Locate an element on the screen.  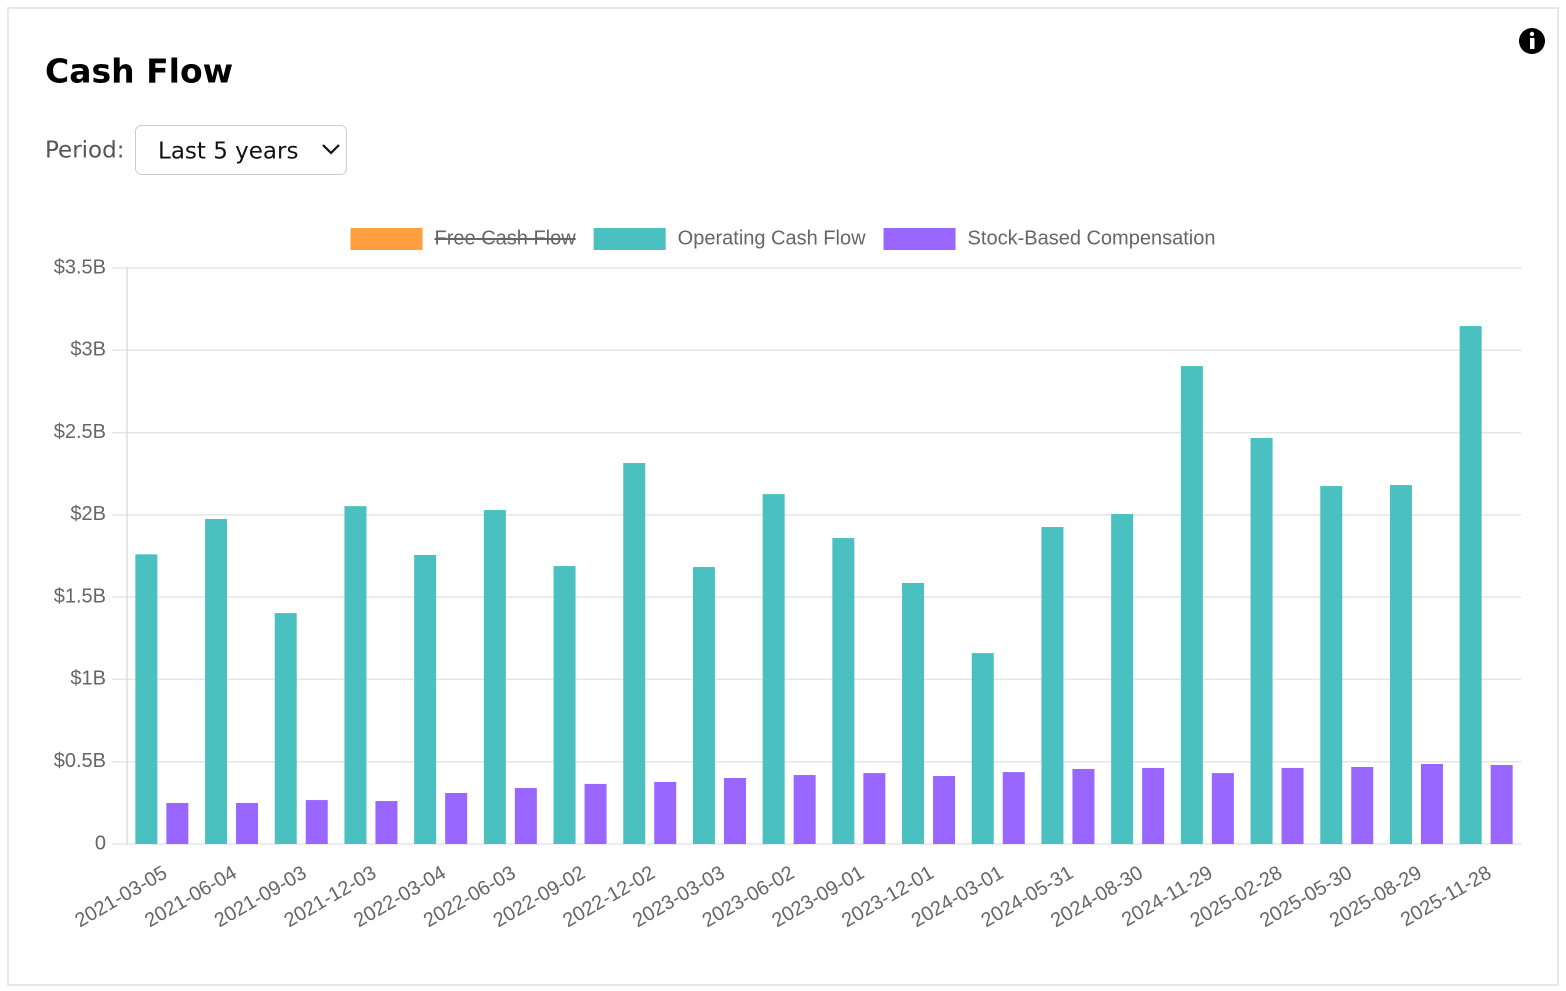
y-tick-label: $0.5B is located at coordinates (80, 761).